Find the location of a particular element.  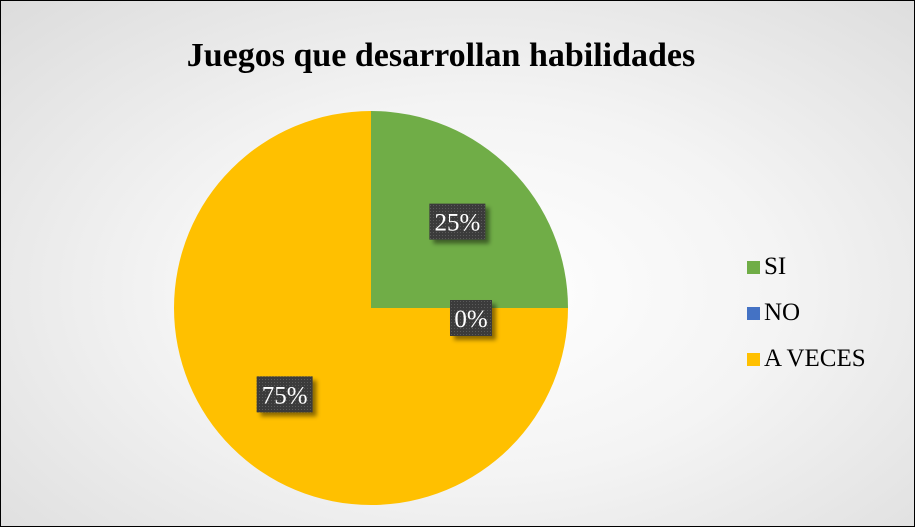

data-label-box: 0% is located at coordinates (471, 318).